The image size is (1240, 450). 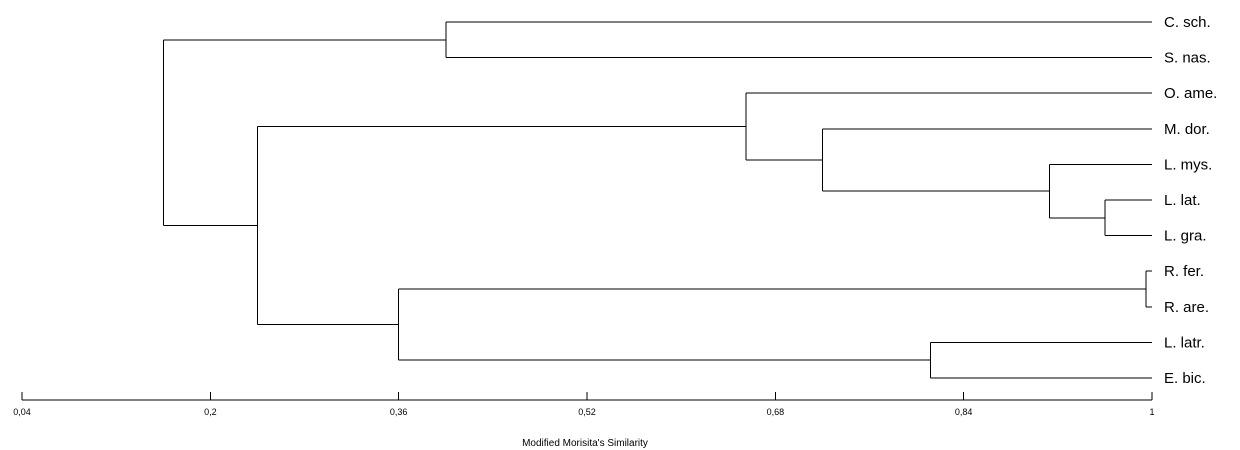 I want to click on leaf-label: L. lat., so click(x=1182, y=200).